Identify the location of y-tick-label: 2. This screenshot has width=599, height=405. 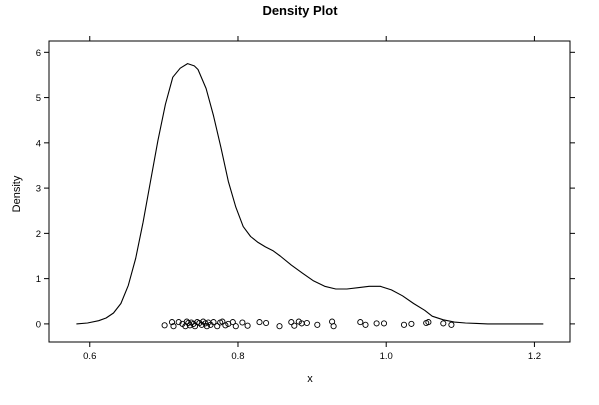
(38, 234).